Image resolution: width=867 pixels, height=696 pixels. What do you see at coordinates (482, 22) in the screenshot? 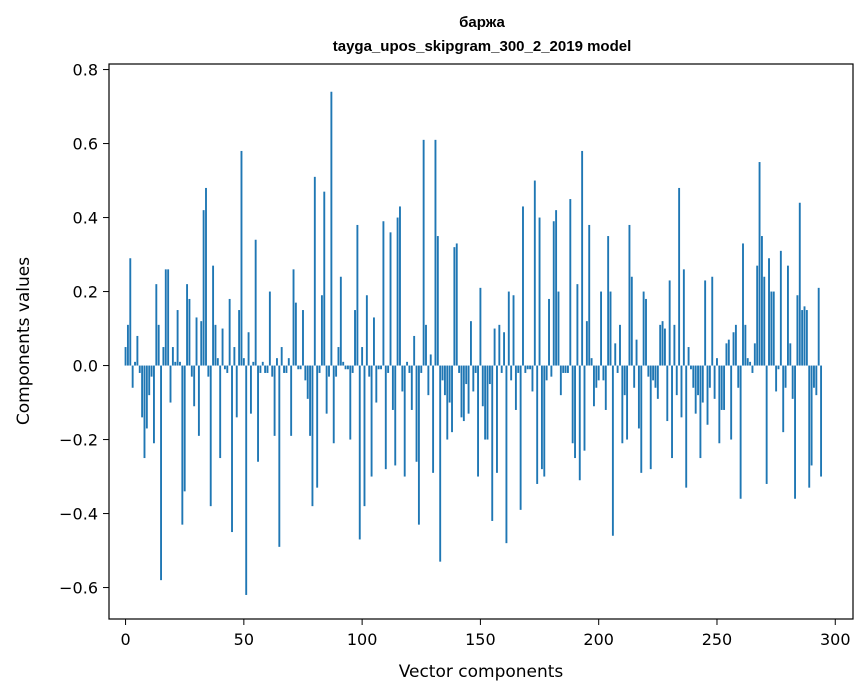
I see `chart-title: баржа` at bounding box center [482, 22].